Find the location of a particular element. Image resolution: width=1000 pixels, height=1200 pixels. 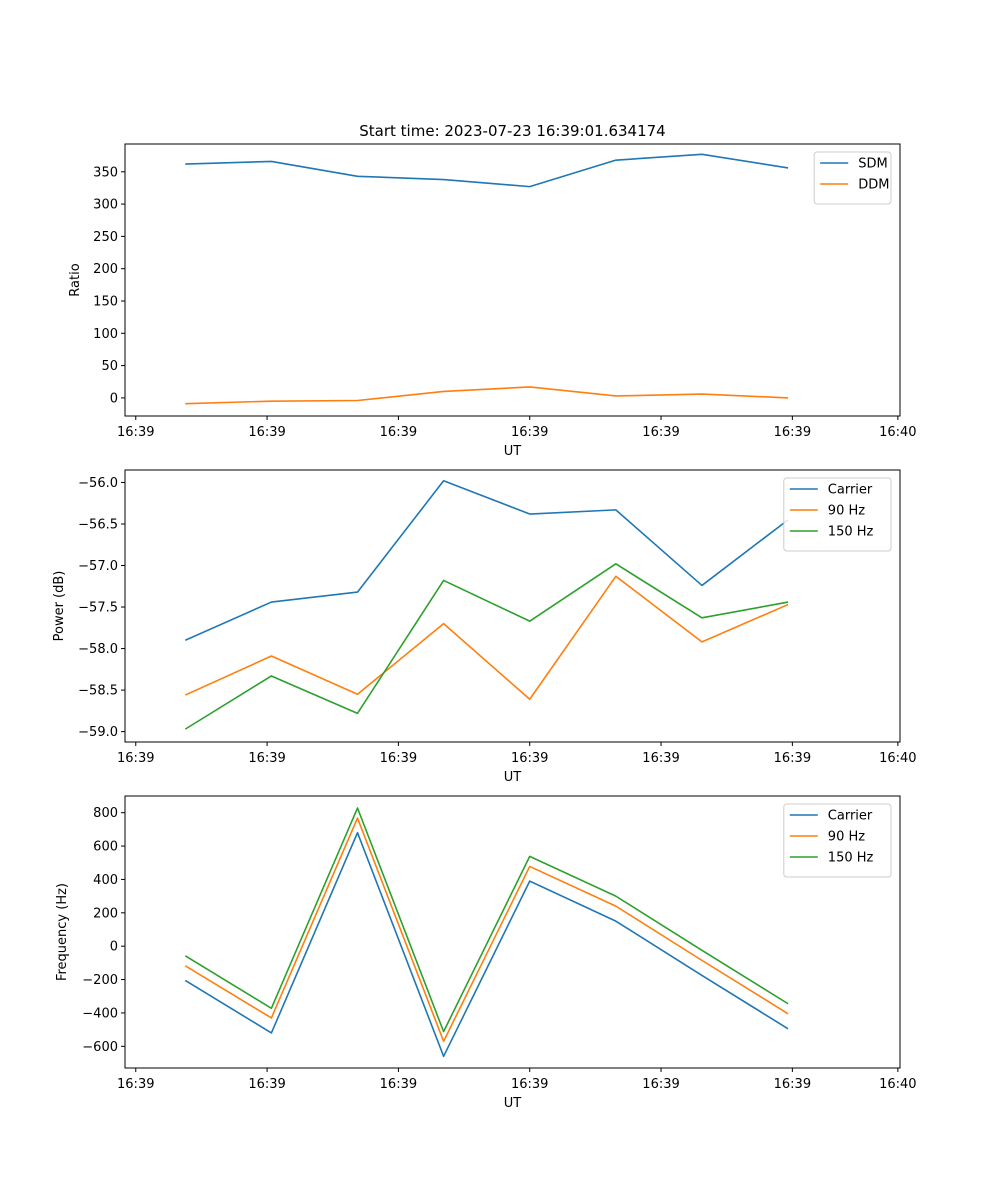

y-tick-label: −56.5 is located at coordinates (98, 524).